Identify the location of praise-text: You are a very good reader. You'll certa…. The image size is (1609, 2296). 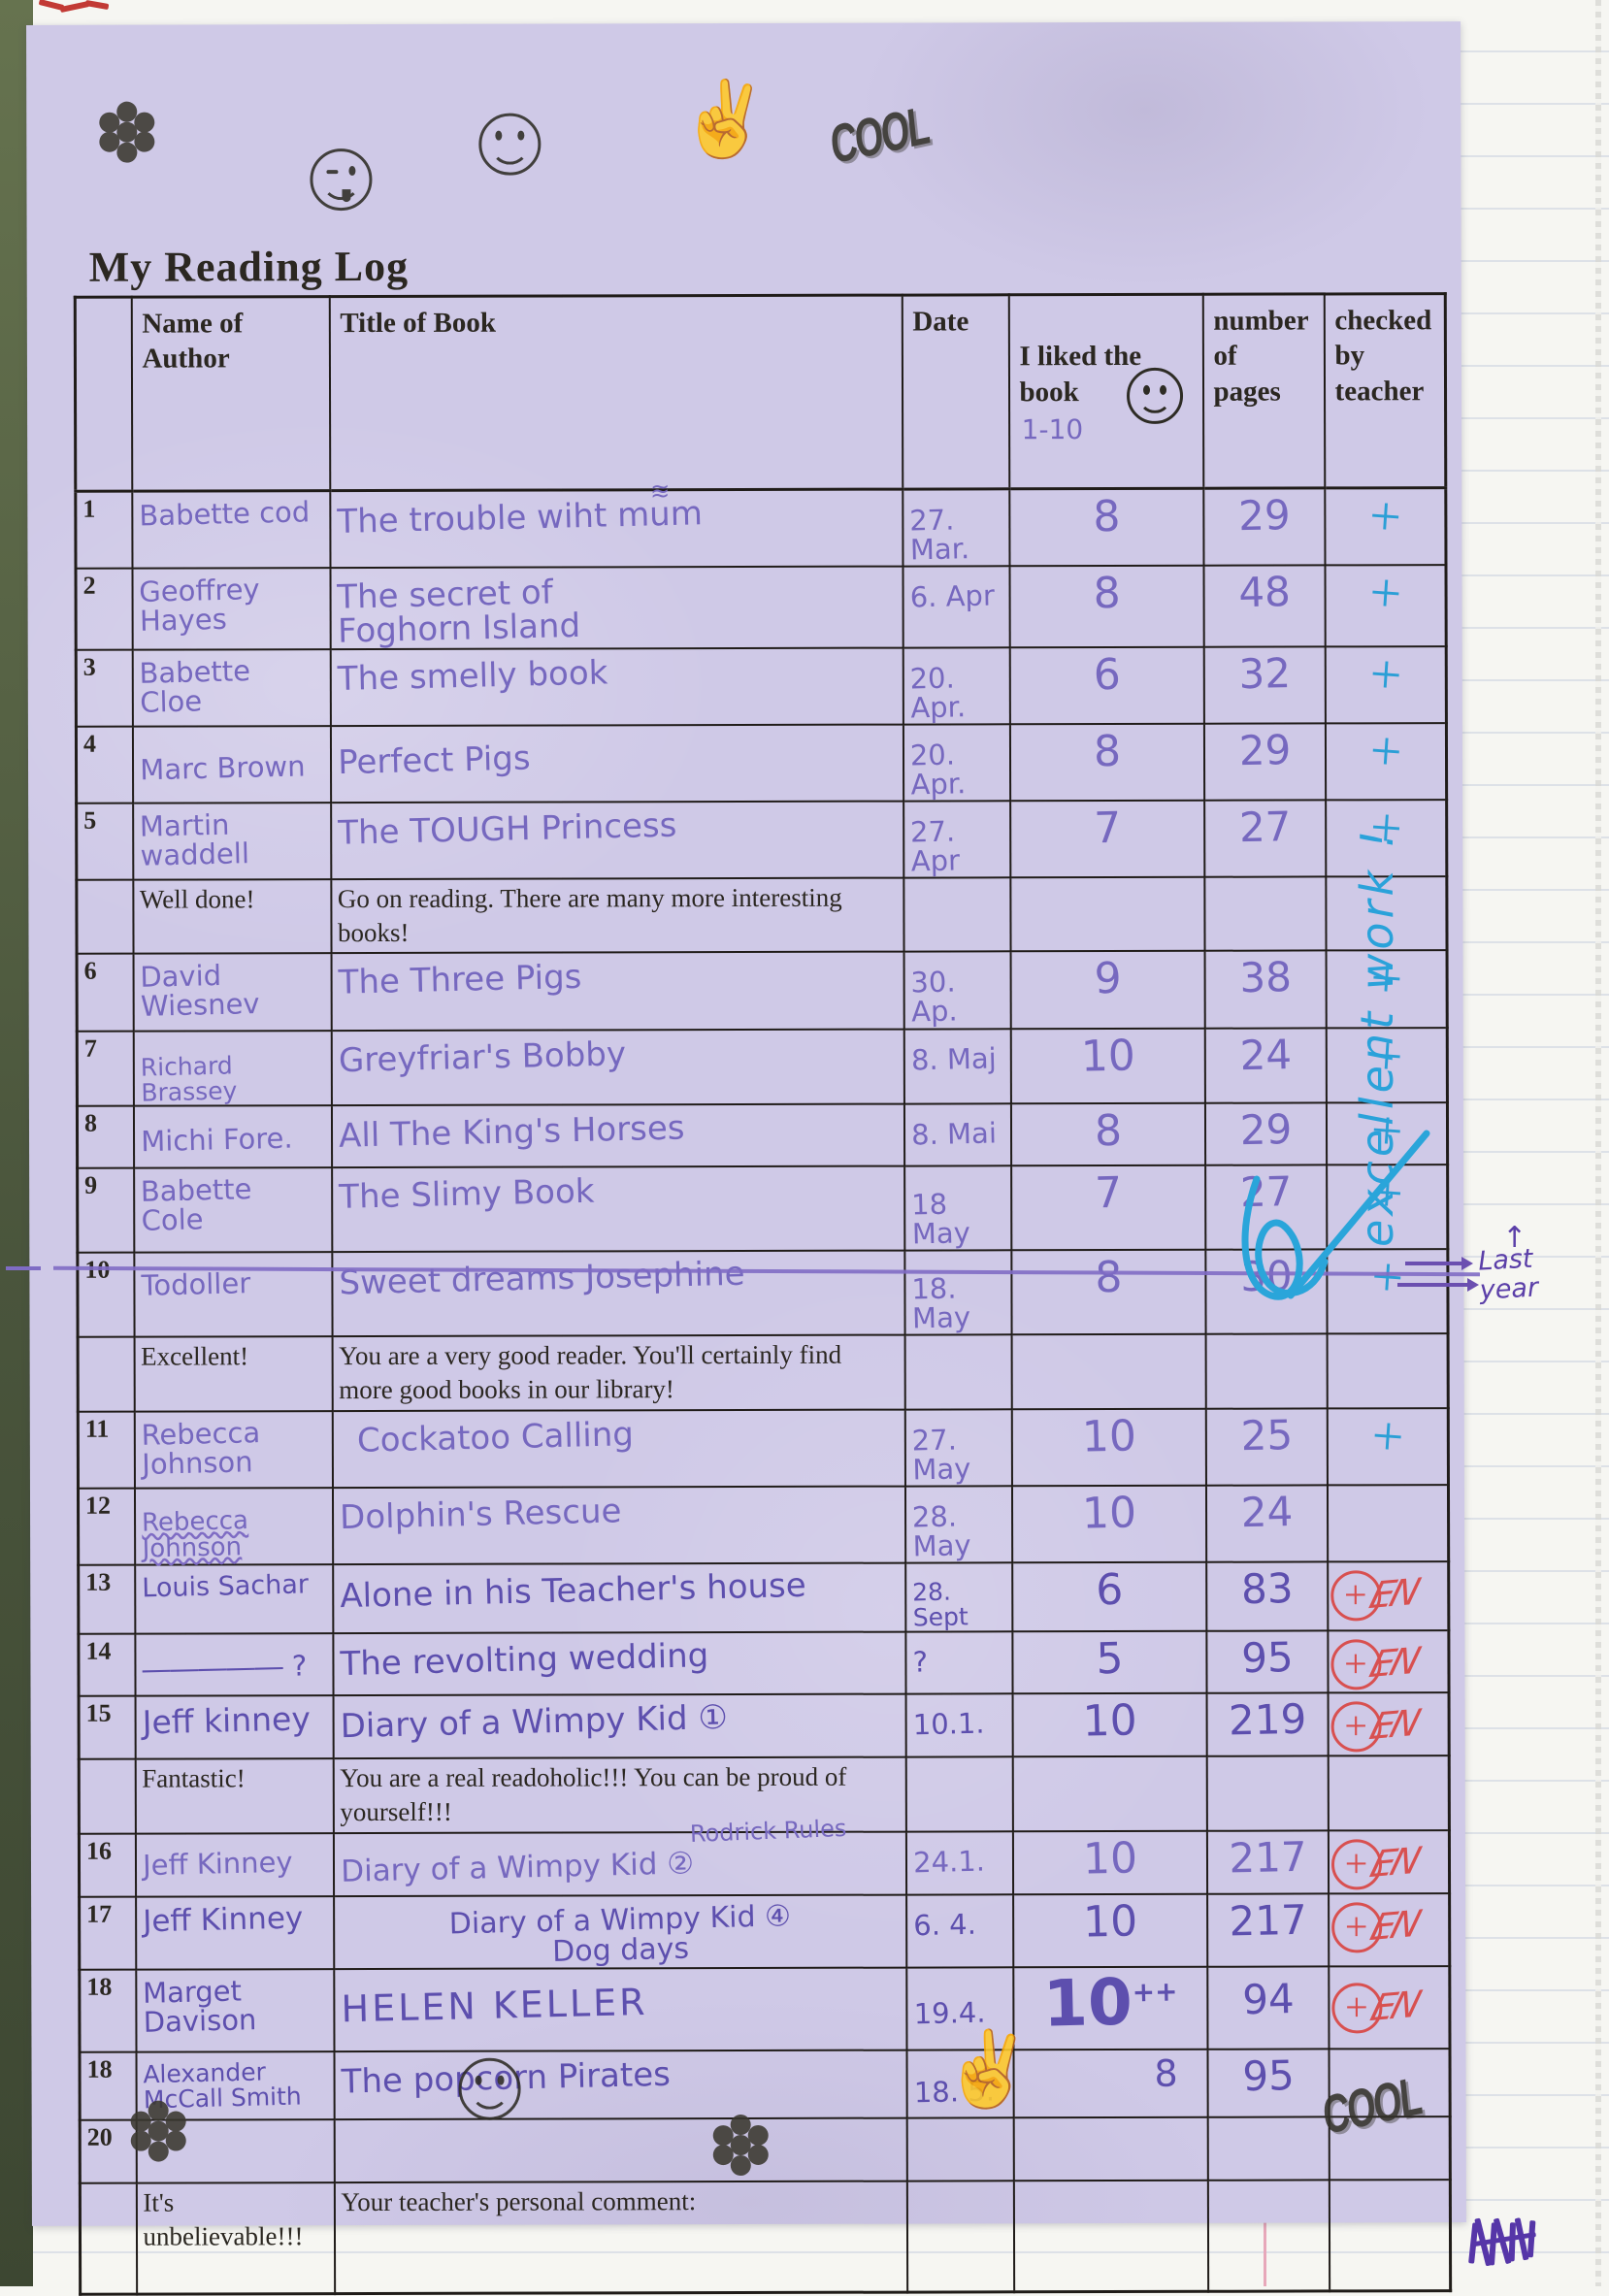
(618, 1372).